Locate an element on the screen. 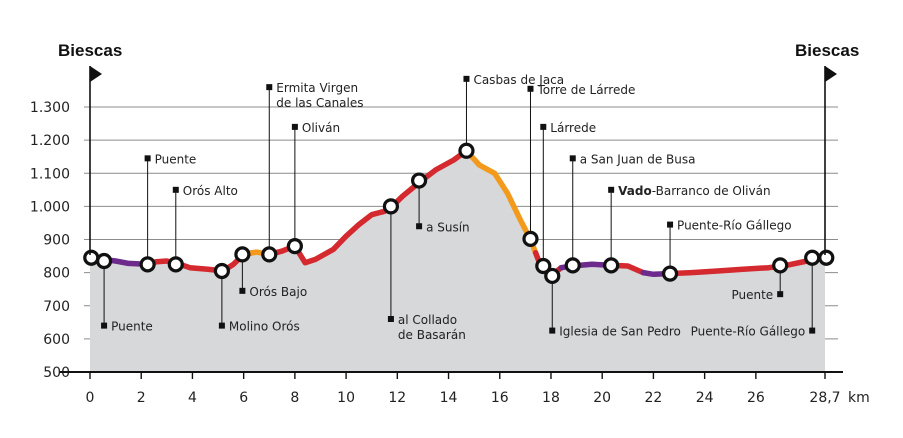 The width and height of the screenshot is (903, 438). waypoint-label-line: Orós Bajo is located at coordinates (278, 292).